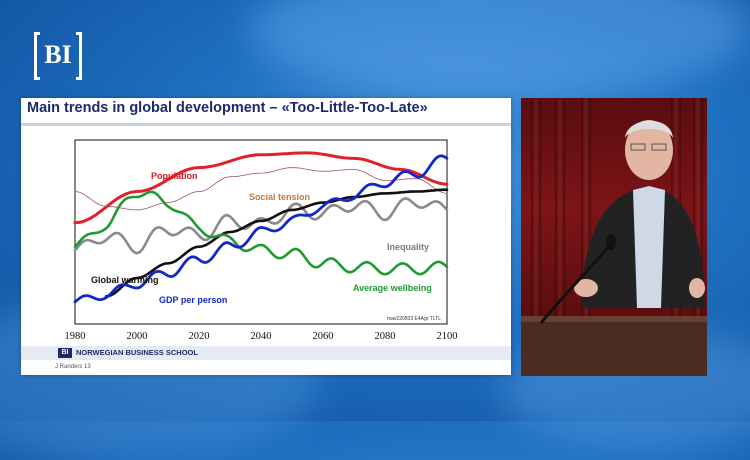 The height and width of the screenshot is (460, 750). I want to click on speaker-video, so click(614, 237).